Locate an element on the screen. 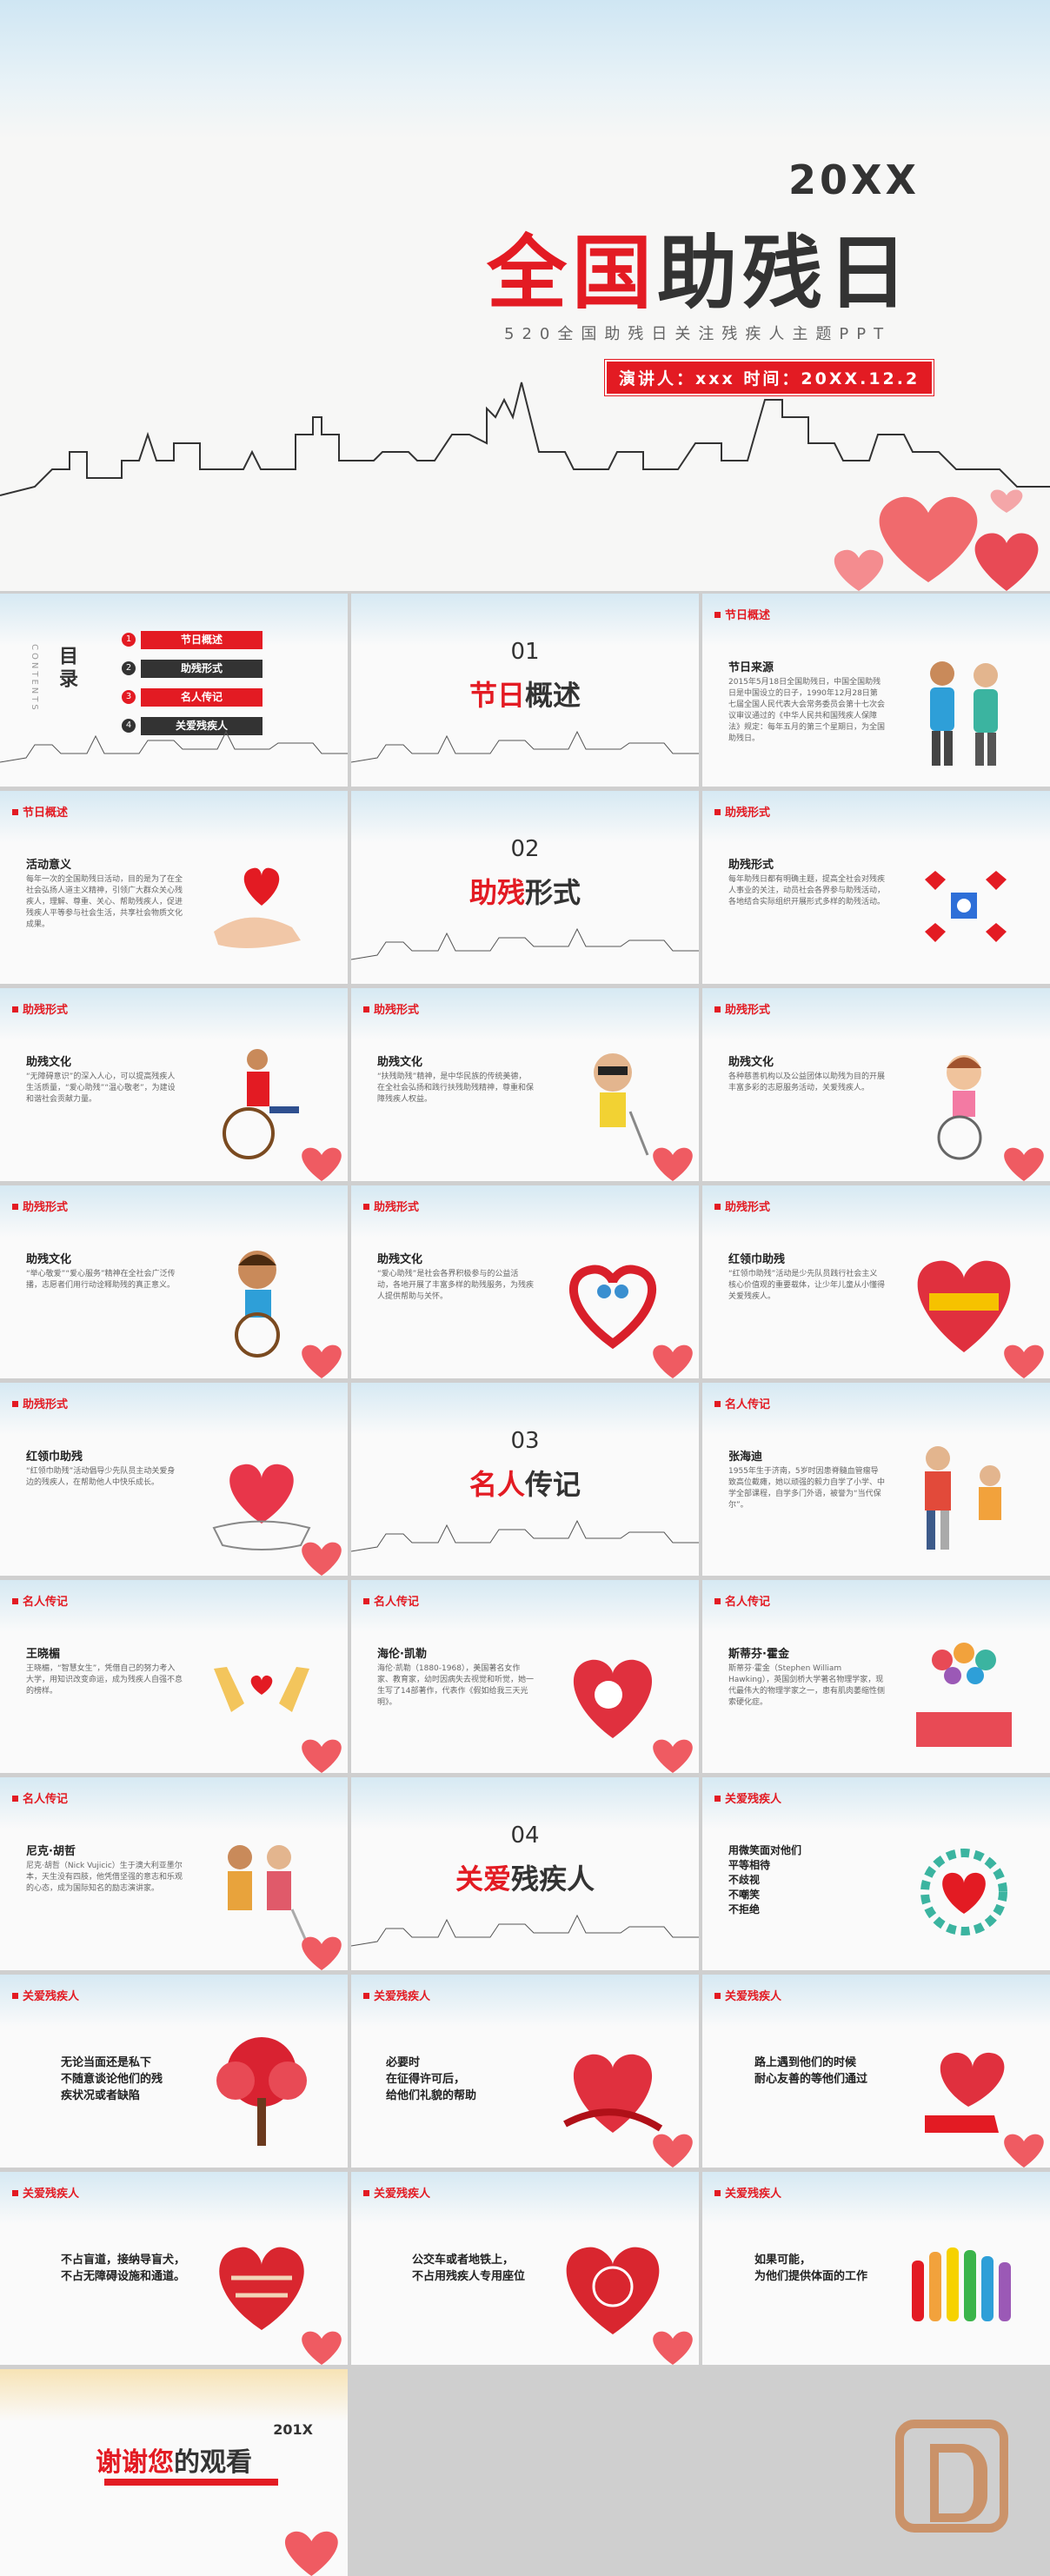  wheelchair-heart-icon is located at coordinates (613, 1698).